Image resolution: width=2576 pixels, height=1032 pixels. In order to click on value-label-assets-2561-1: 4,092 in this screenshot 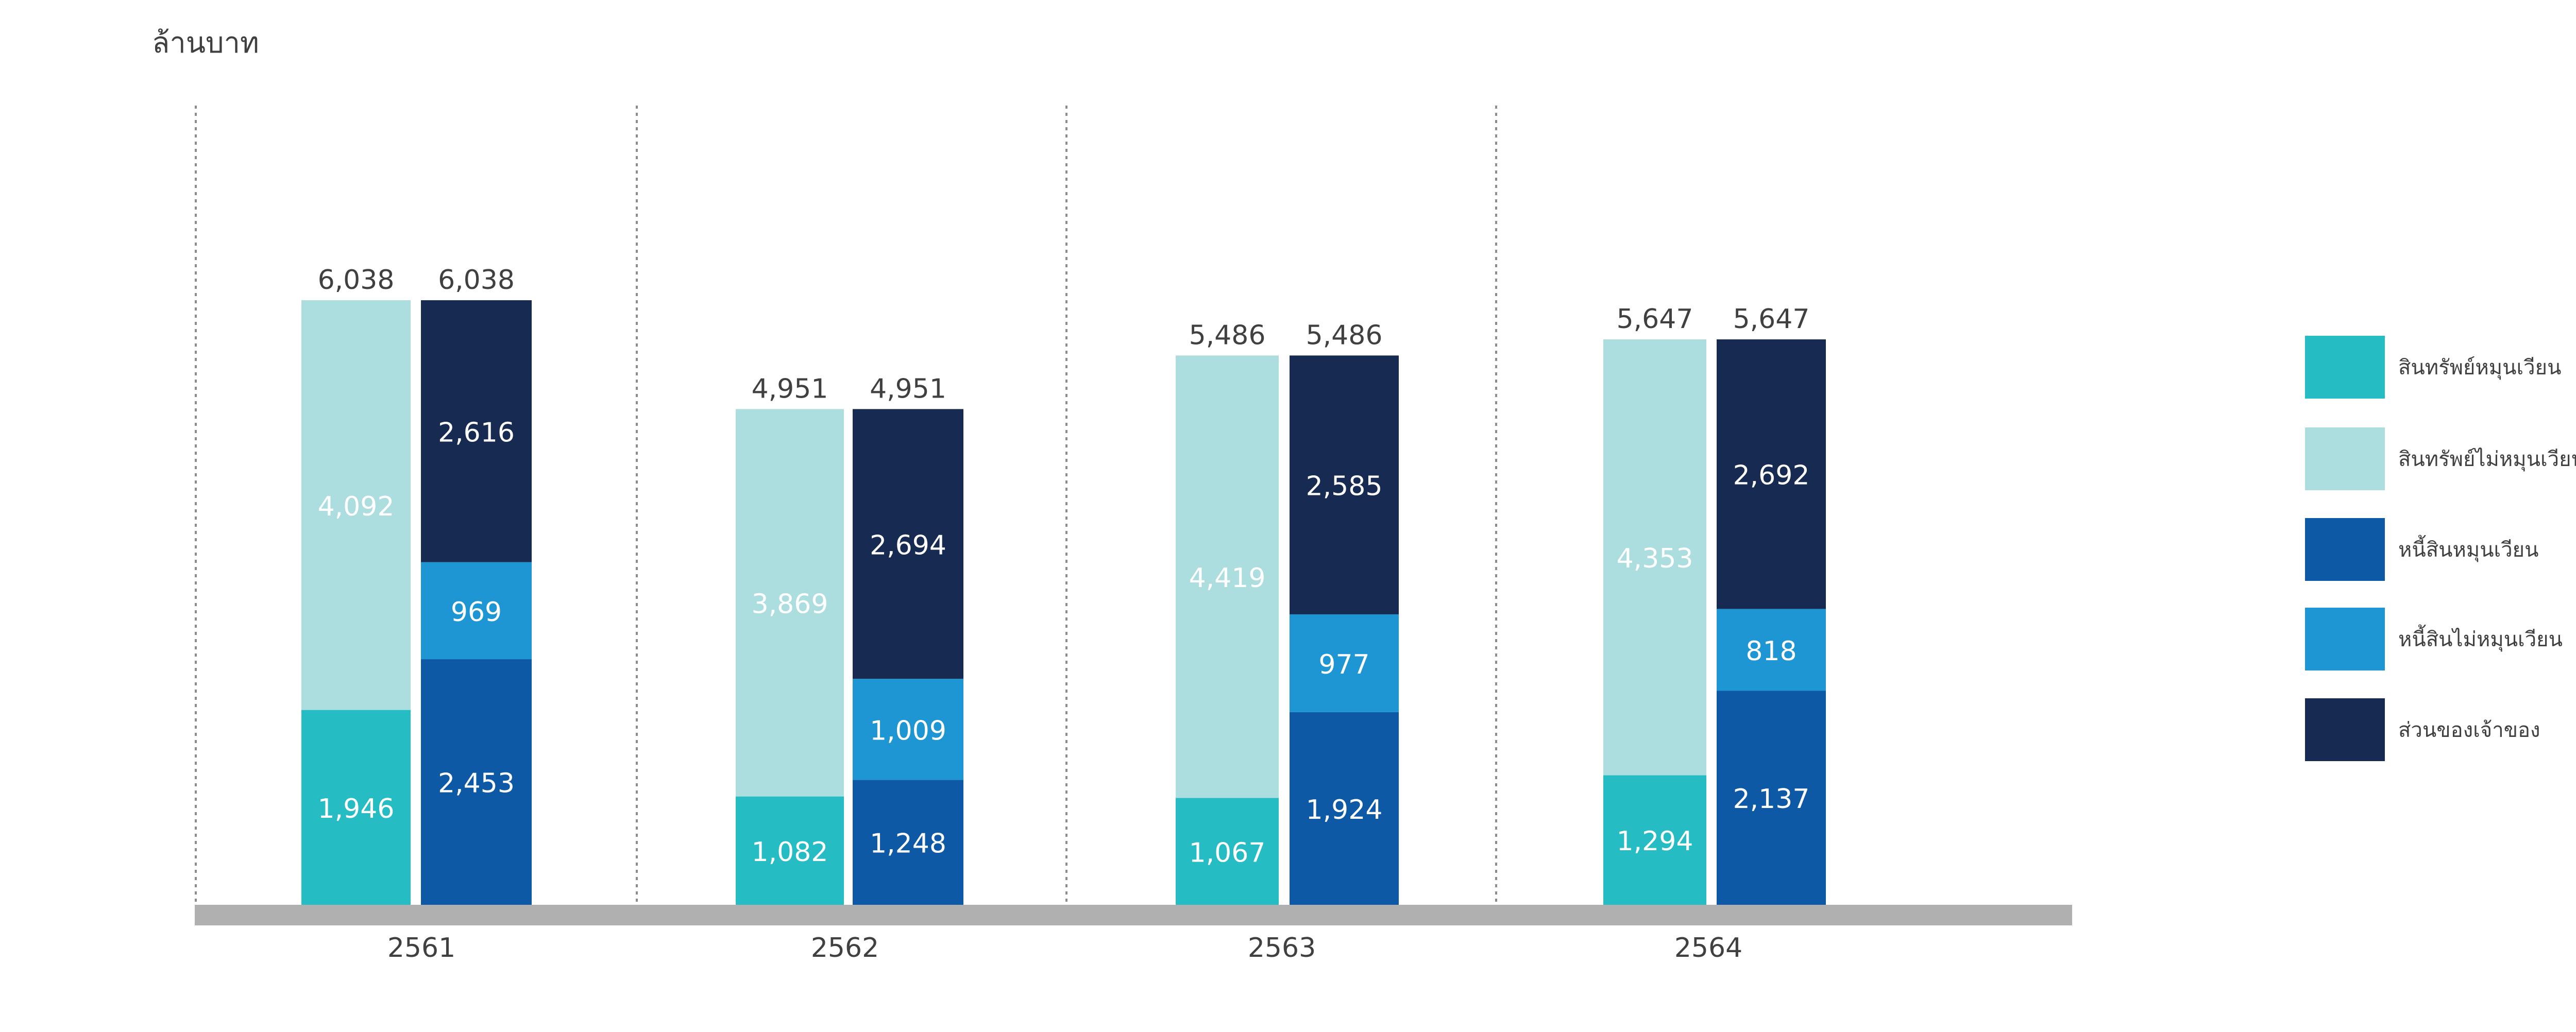, I will do `click(356, 506)`.